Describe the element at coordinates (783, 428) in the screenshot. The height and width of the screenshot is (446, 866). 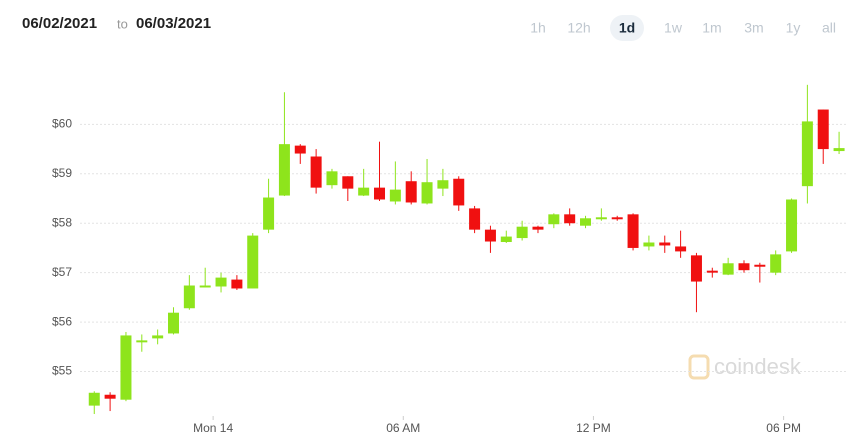
I see `x-tick-label: 06 PM` at that location.